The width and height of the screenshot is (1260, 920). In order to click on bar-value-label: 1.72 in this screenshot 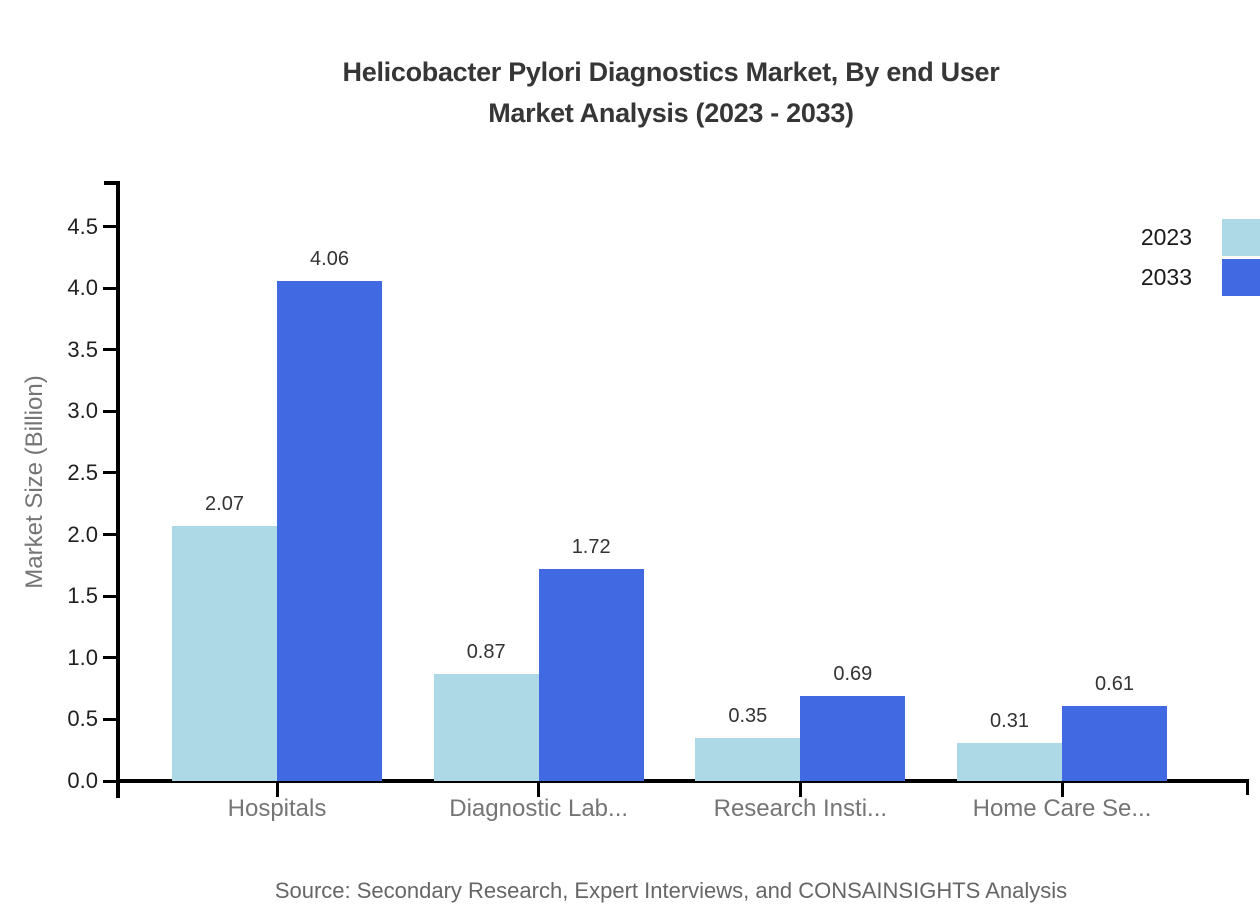, I will do `click(591, 547)`.